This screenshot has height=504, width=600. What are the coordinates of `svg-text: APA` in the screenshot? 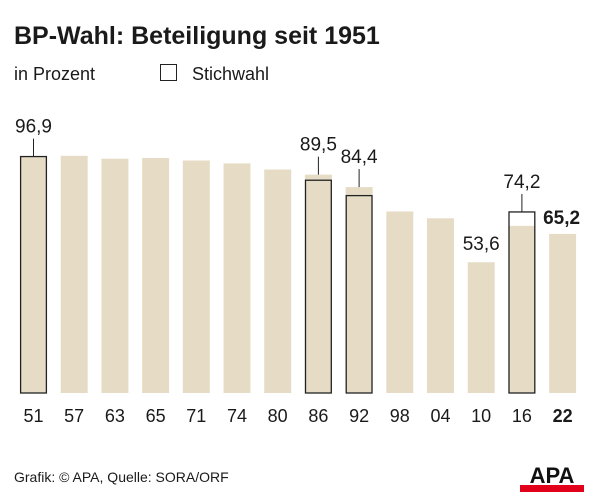 It's located at (552, 475).